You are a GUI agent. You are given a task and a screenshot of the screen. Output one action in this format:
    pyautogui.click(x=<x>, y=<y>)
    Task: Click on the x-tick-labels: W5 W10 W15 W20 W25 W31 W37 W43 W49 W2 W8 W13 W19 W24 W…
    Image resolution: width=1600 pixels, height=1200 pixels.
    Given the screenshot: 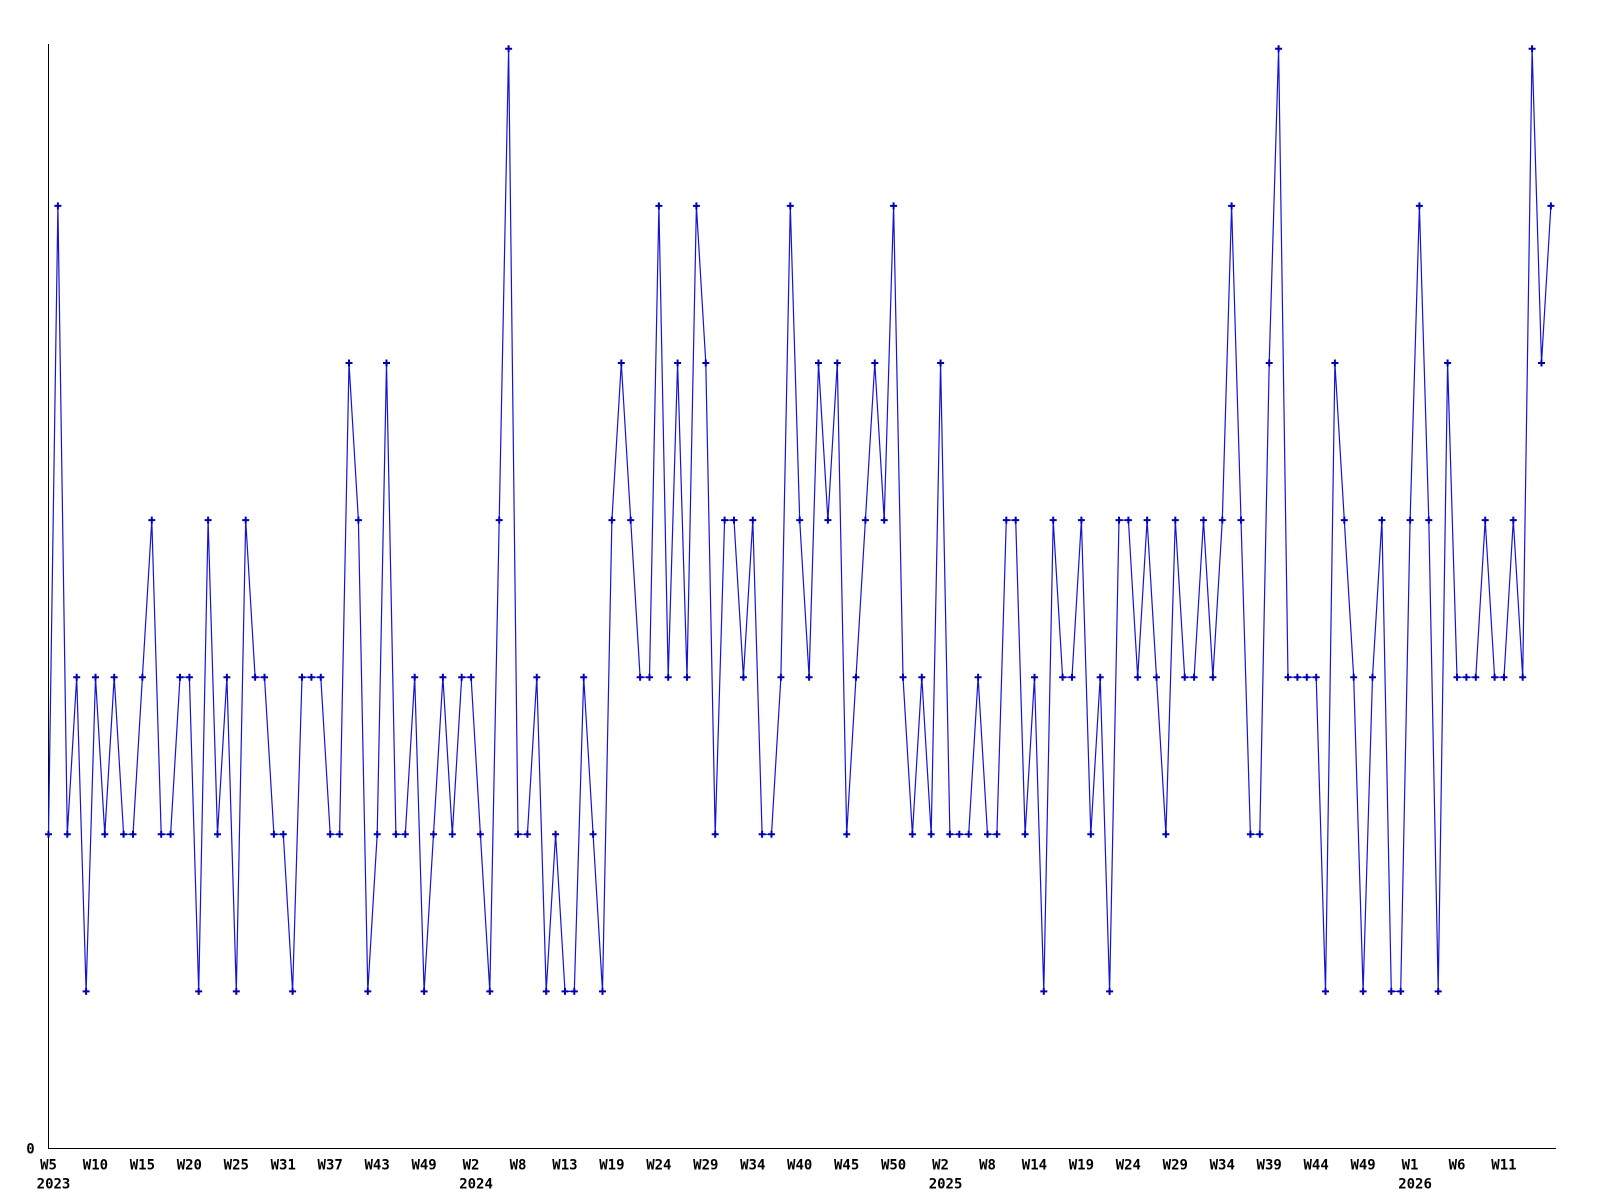 What is the action you would take?
    pyautogui.click(x=778, y=1166)
    